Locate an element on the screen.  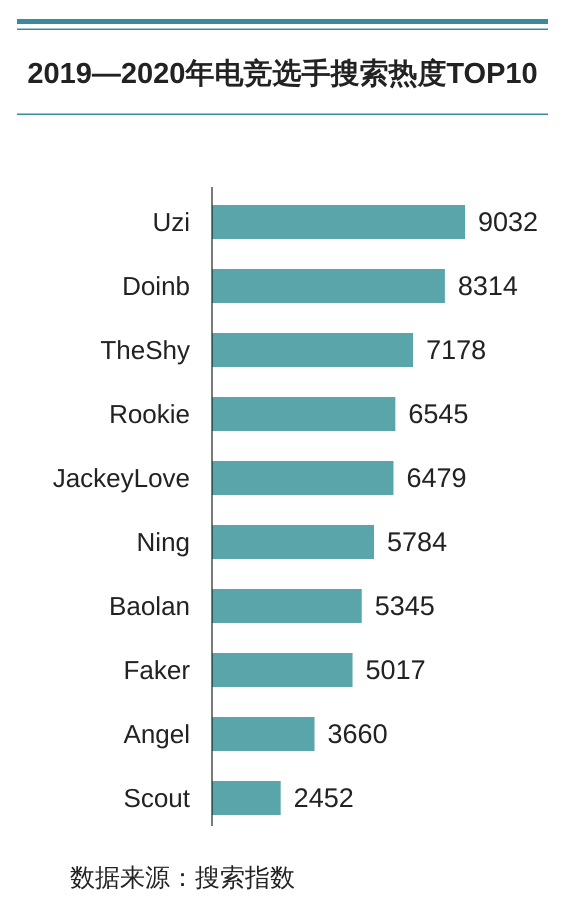
source-note: 数据来源：搜索指数 is located at coordinates (182, 878).